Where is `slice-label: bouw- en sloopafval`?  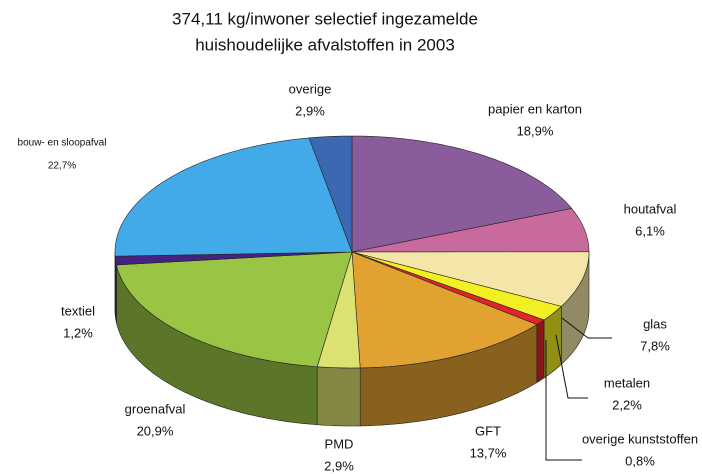 slice-label: bouw- en sloopafval is located at coordinates (62, 143).